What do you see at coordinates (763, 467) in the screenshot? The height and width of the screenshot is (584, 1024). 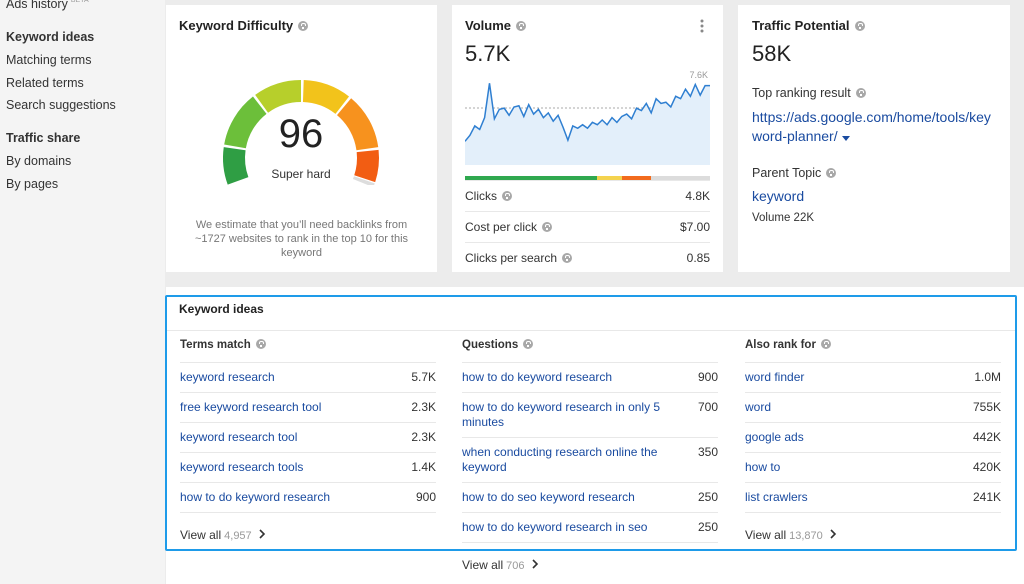 I see `keyword-link: how to` at bounding box center [763, 467].